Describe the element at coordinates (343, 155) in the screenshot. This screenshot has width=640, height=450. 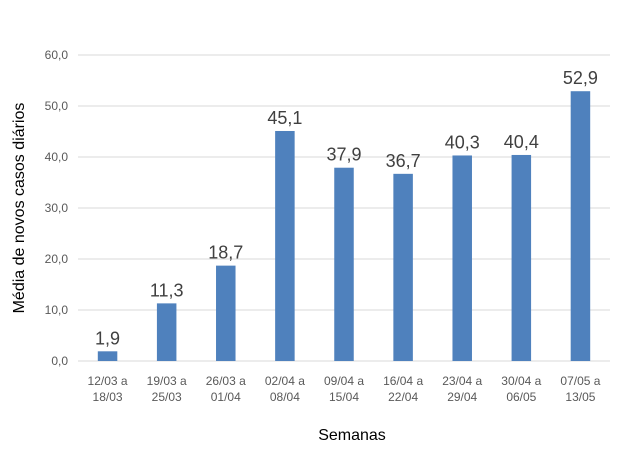
I see `data-label: 37,9` at that location.